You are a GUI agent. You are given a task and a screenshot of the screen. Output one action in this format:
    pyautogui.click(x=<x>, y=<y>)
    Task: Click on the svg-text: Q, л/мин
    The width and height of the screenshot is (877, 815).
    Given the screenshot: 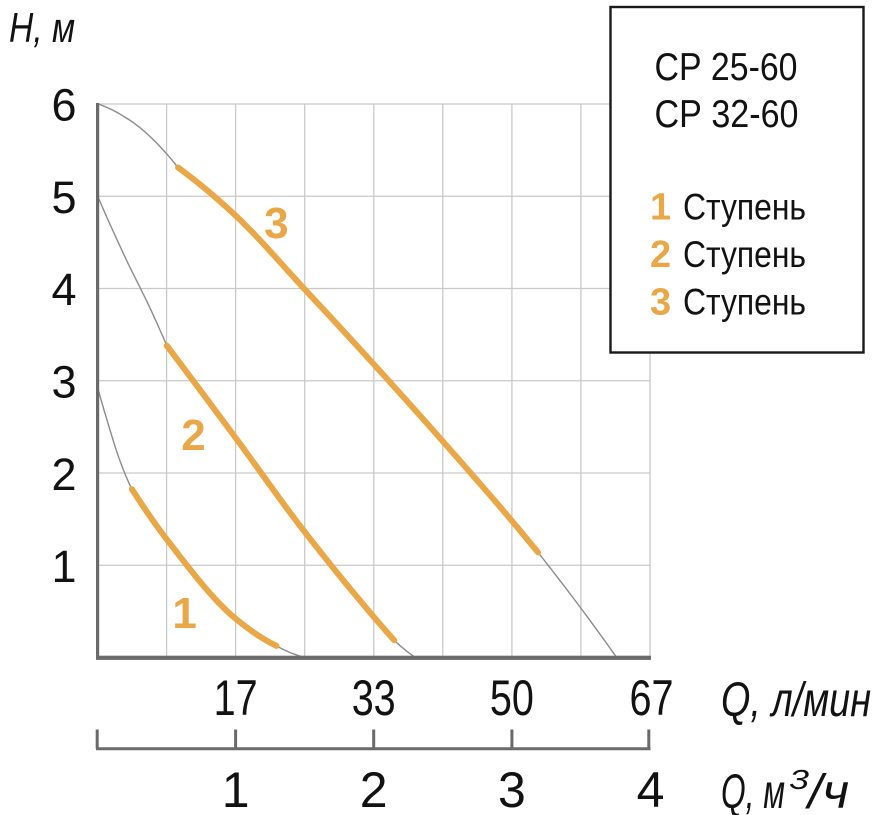 What is the action you would take?
    pyautogui.click(x=796, y=700)
    